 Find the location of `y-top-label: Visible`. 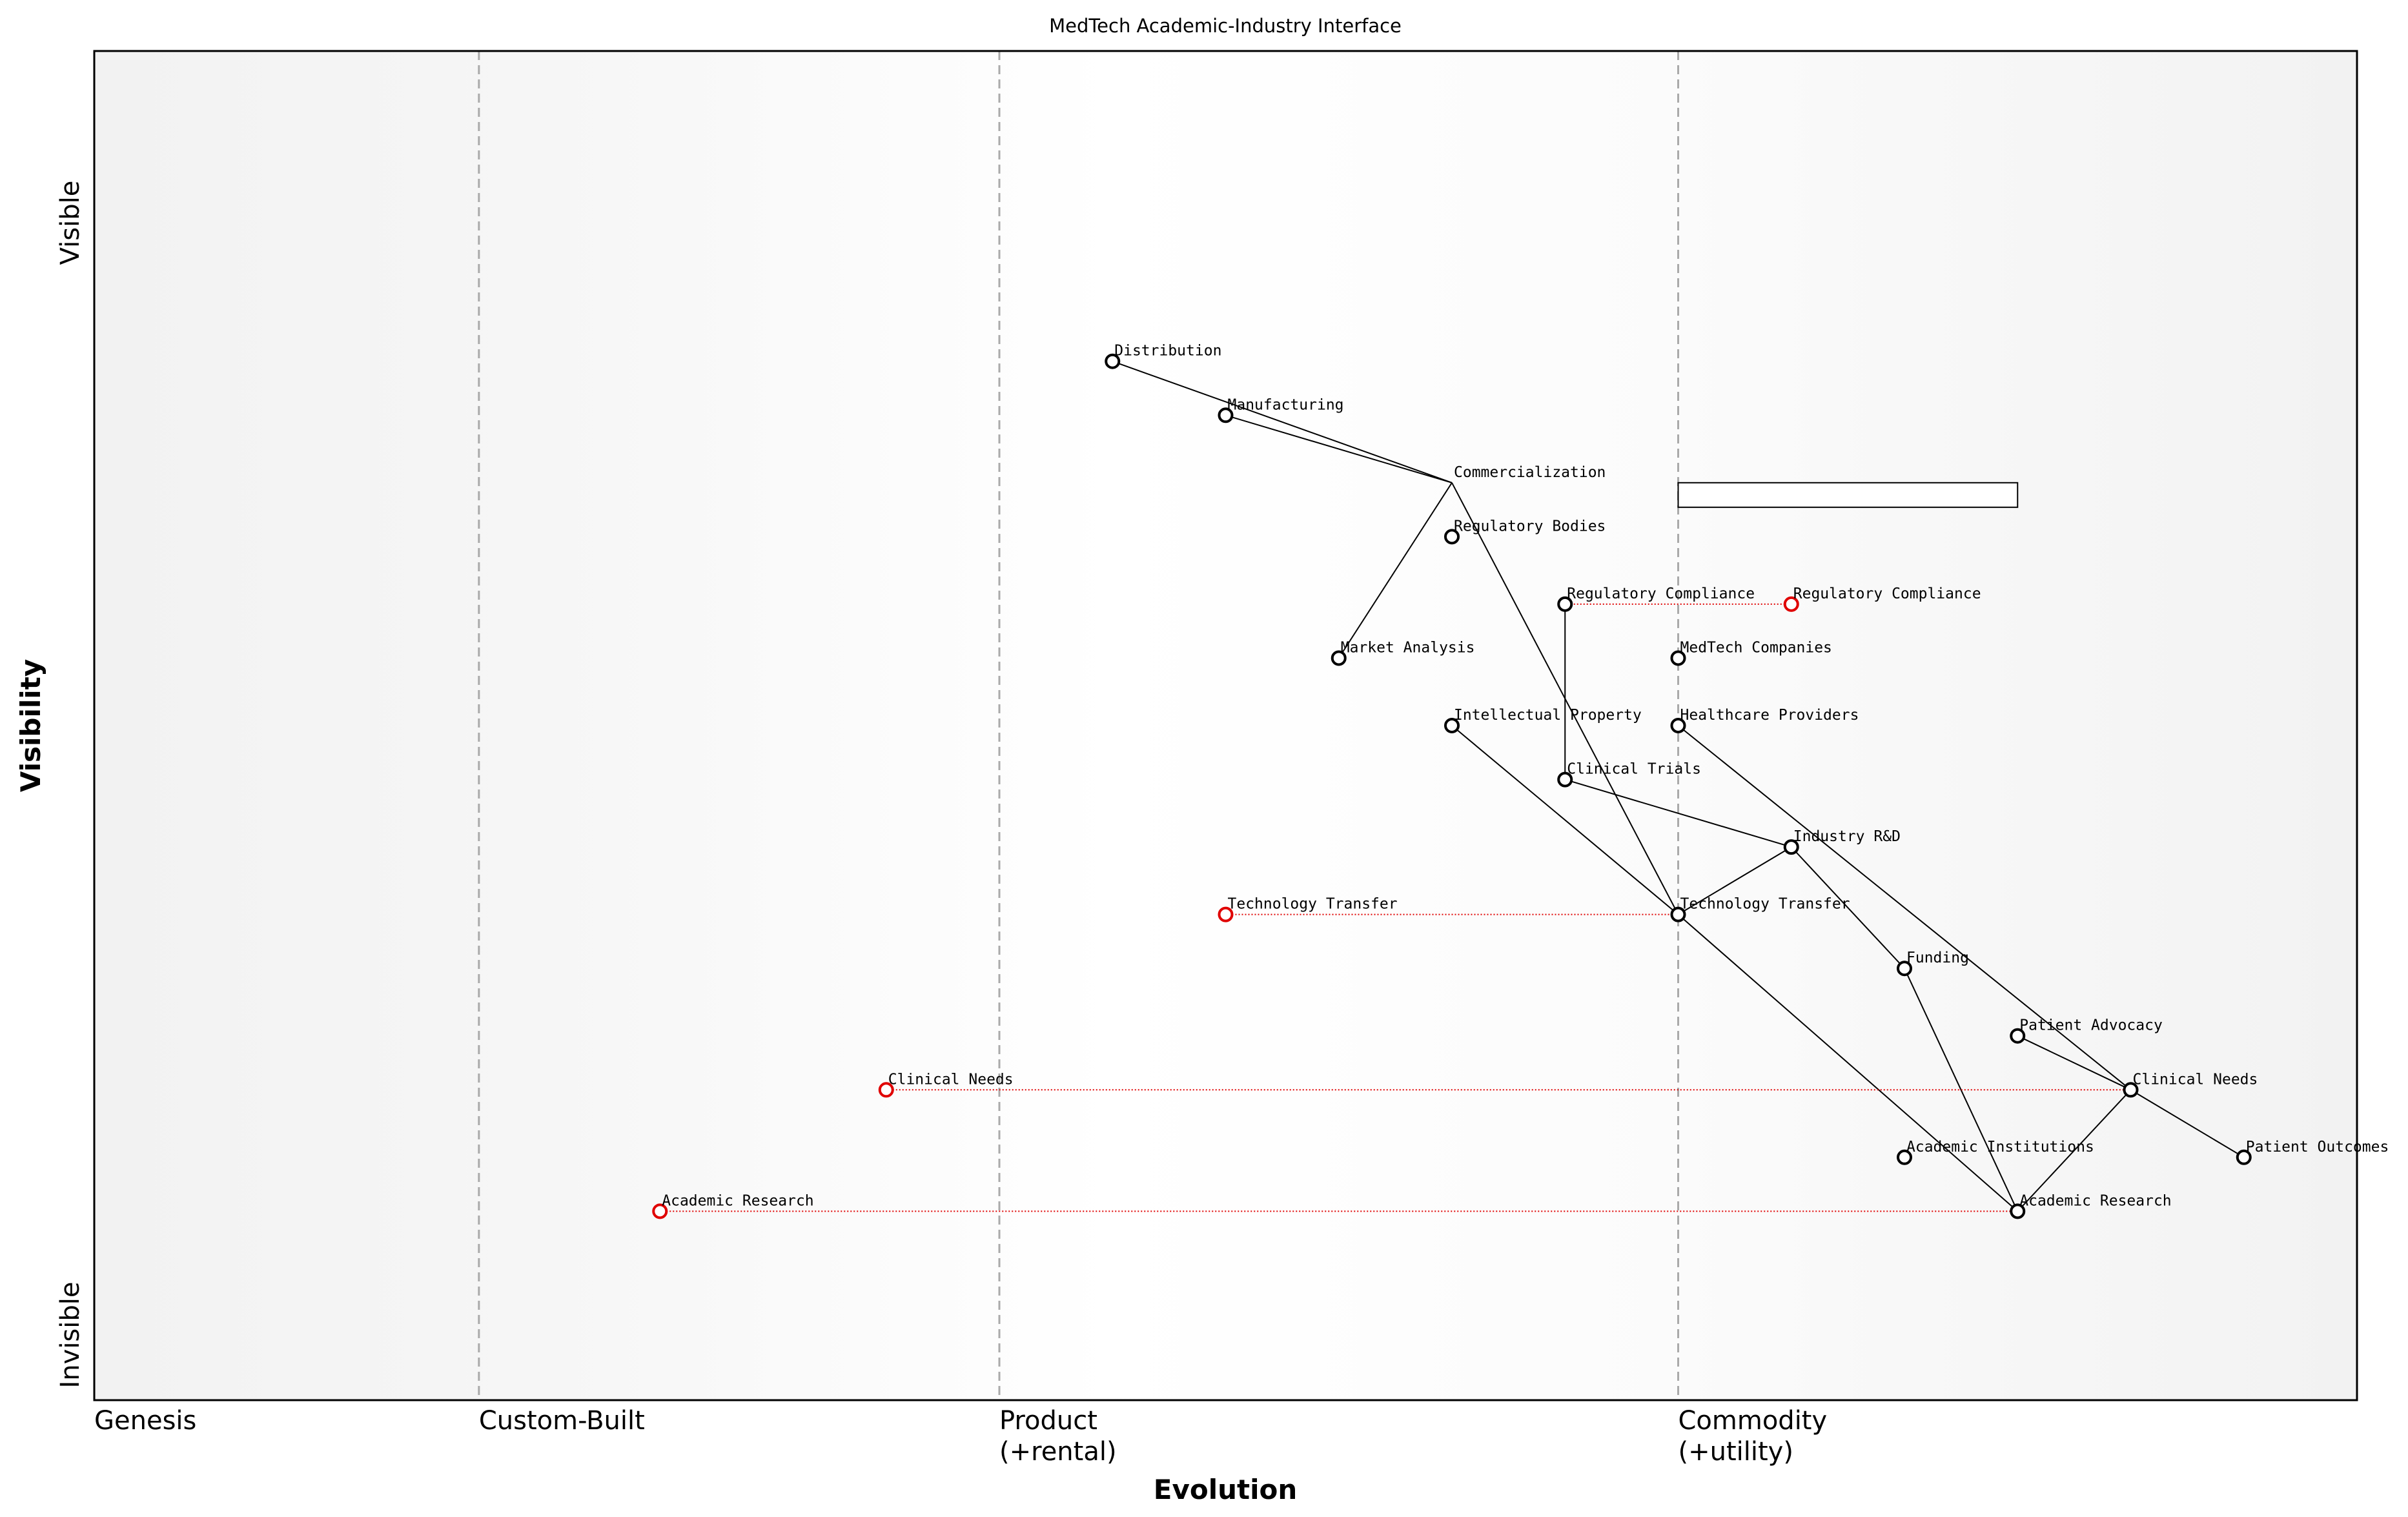

y-top-label: Visible is located at coordinates (70, 223).